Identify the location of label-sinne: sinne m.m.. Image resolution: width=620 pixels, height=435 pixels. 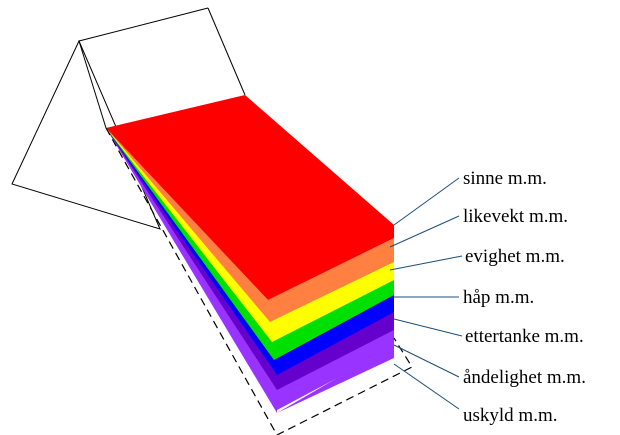
(505, 178).